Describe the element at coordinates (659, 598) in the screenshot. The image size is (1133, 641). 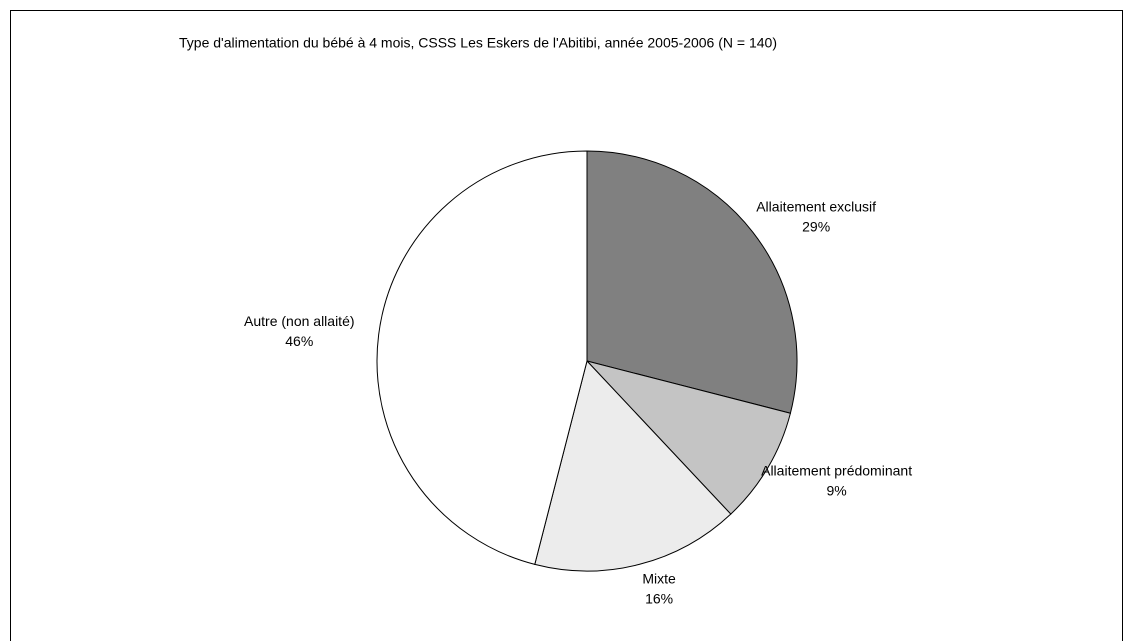
I see `slice-value-label: 16%` at that location.